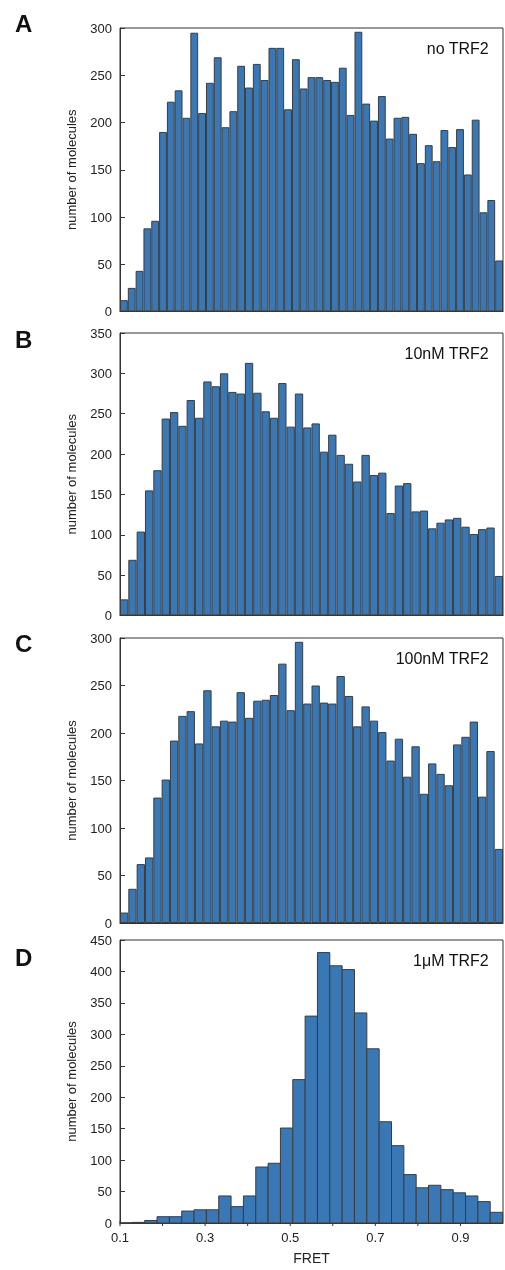  I want to click on annotation: 100nM TRF2, so click(442, 658).